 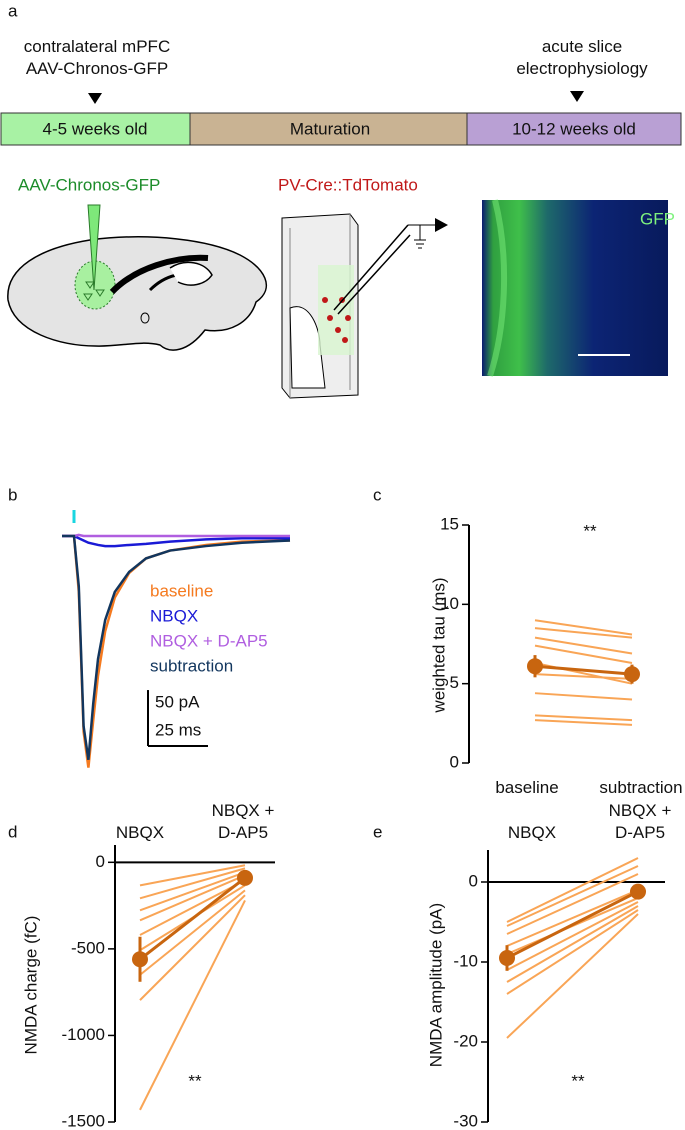 I want to click on y-tick-label: -1500, so click(x=83, y=1120).